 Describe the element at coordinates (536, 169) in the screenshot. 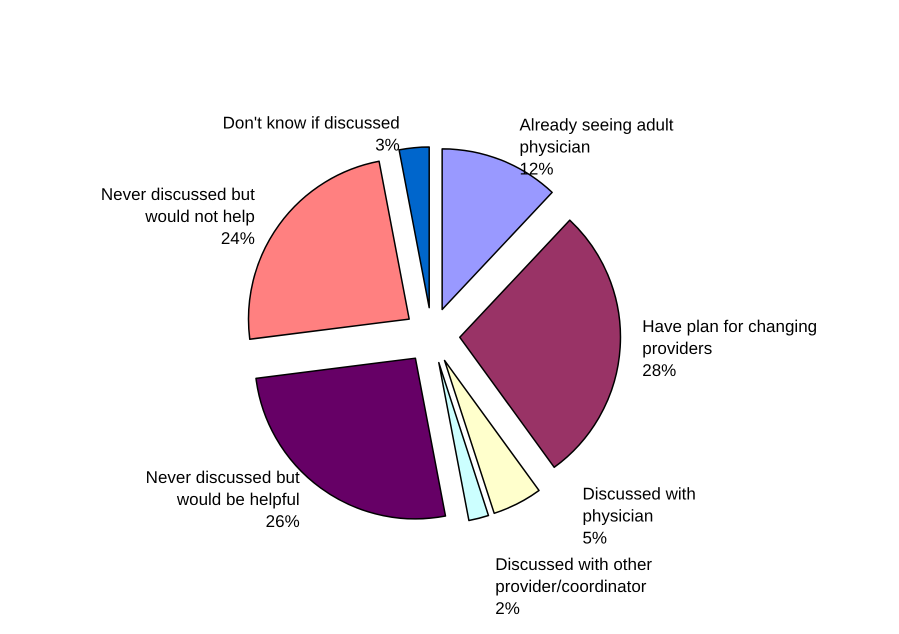

I see `data-label: 12%` at that location.